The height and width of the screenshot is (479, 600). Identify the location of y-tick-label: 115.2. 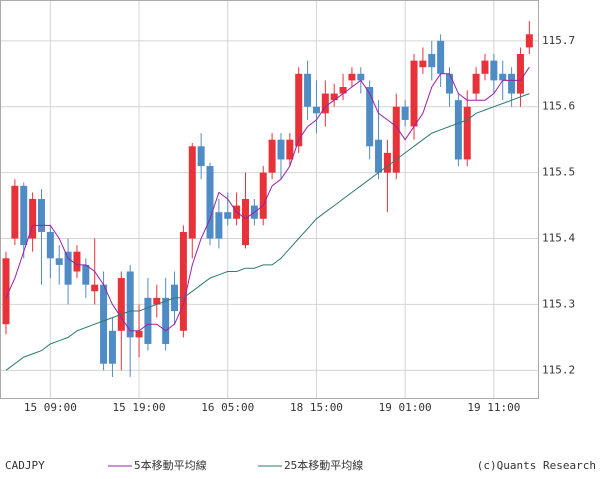
(558, 369).